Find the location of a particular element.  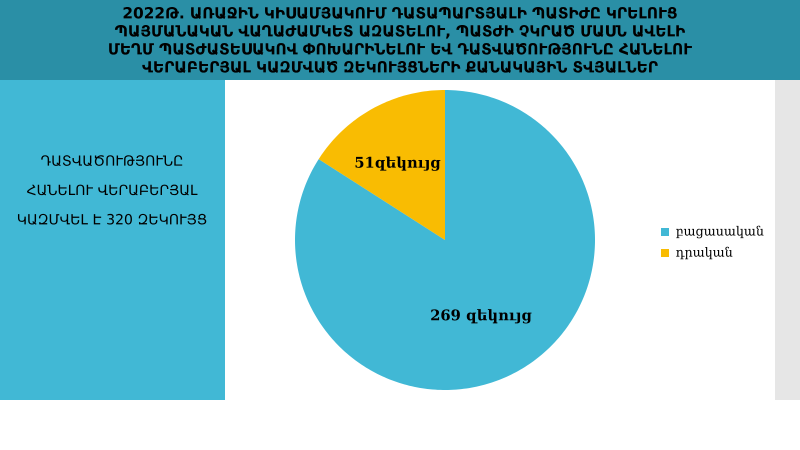

legend-label: բացասական is located at coordinates (720, 232).